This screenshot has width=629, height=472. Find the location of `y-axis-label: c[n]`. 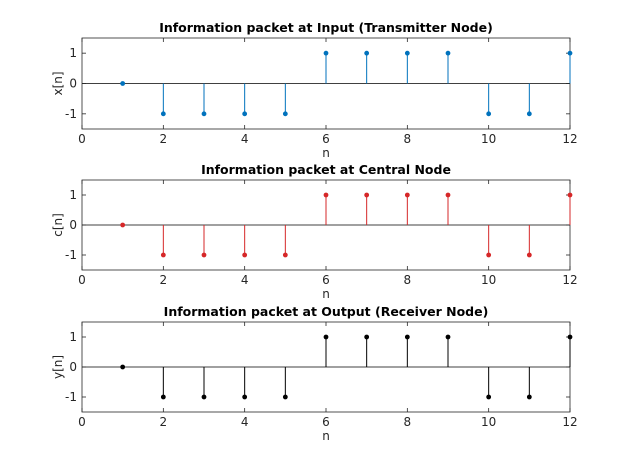

y-axis-label: c[n] is located at coordinates (58, 225).